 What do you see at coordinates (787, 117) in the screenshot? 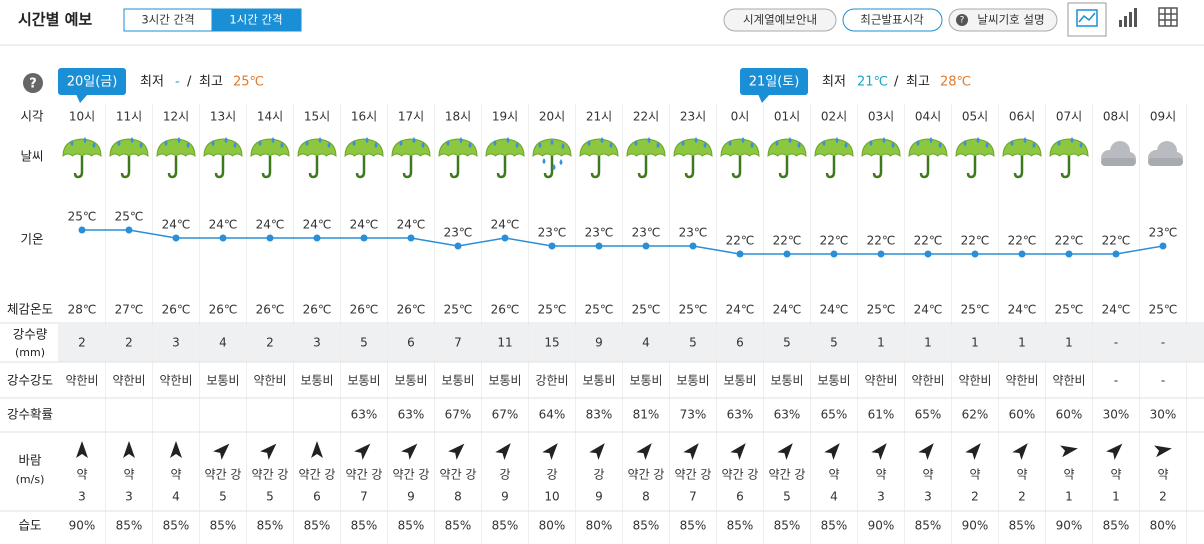
I see `time-label: 01시` at bounding box center [787, 117].